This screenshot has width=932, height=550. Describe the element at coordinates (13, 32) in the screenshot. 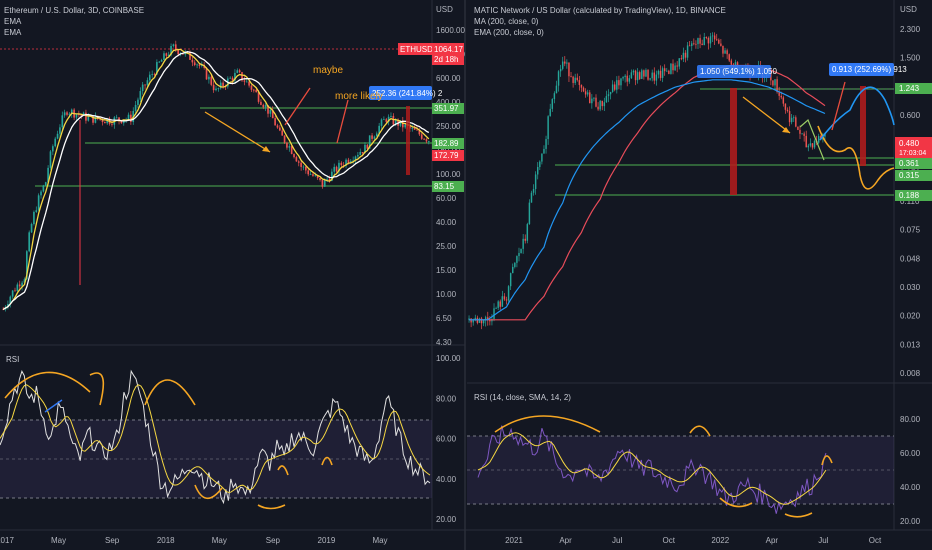

I see `eth-indicator-2: EMA` at that location.